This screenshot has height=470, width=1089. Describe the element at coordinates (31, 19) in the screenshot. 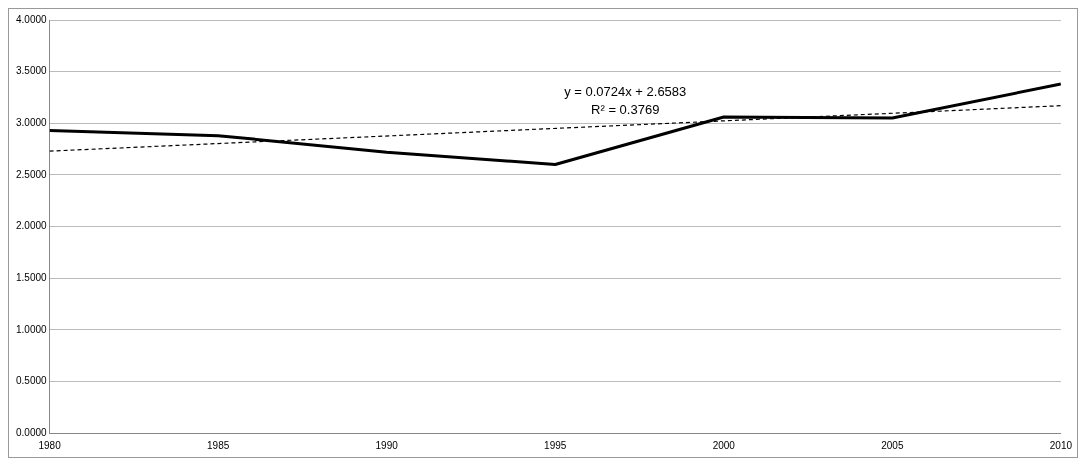

I see `y-tick-label: 4.0000` at that location.